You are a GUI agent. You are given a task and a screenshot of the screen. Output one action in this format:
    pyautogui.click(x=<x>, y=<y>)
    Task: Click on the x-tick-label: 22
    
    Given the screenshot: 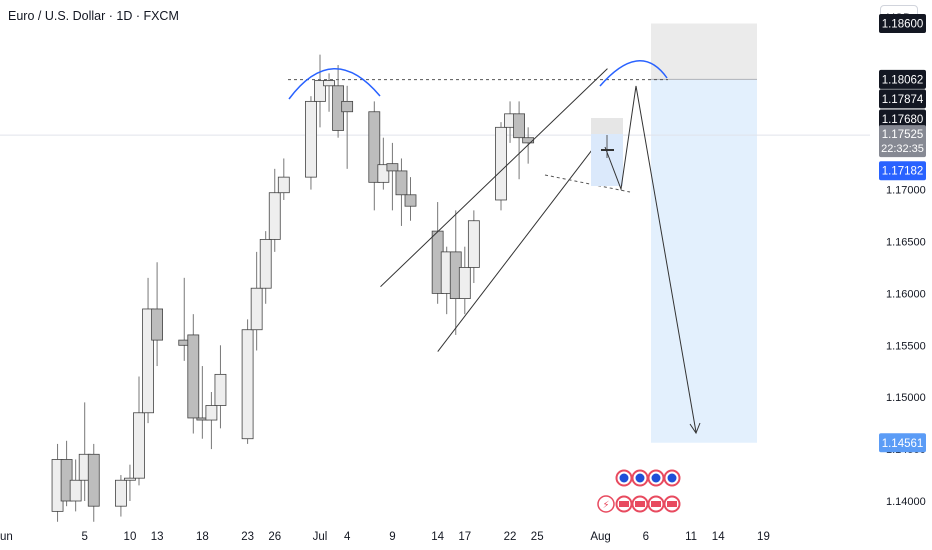 What is the action you would take?
    pyautogui.click(x=510, y=537)
    